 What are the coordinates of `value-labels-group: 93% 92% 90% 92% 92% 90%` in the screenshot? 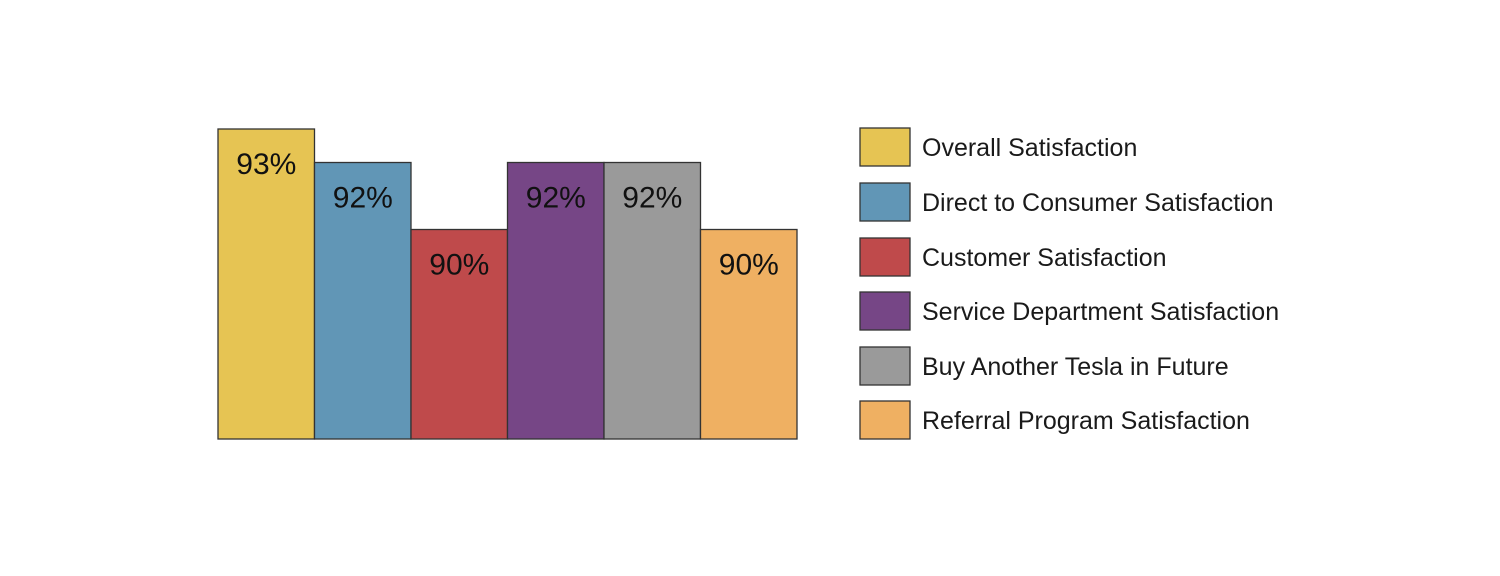 It's located at (507, 215).